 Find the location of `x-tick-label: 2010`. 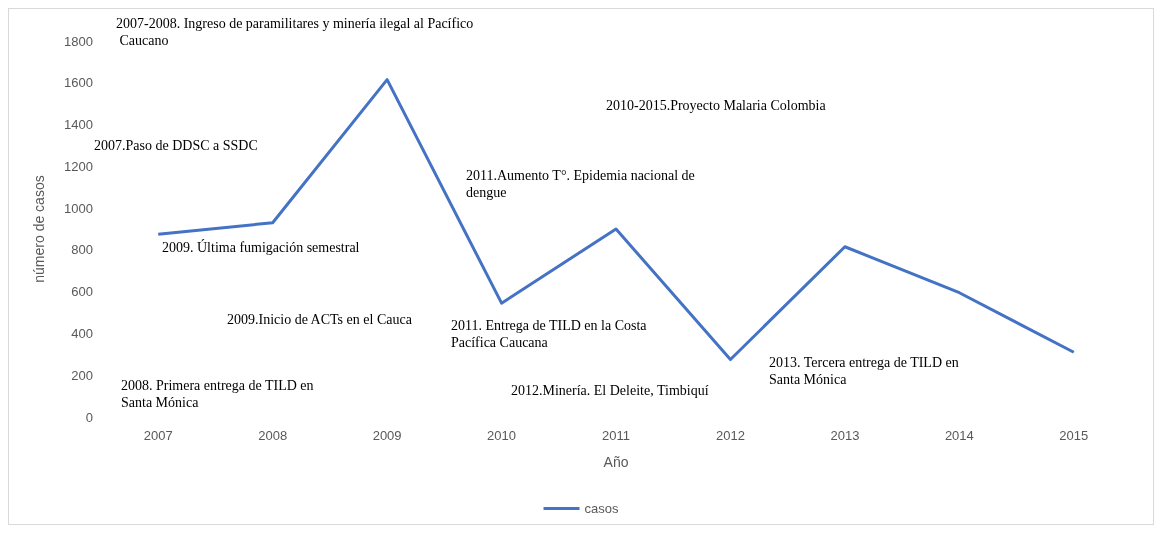

x-tick-label: 2010 is located at coordinates (502, 435).